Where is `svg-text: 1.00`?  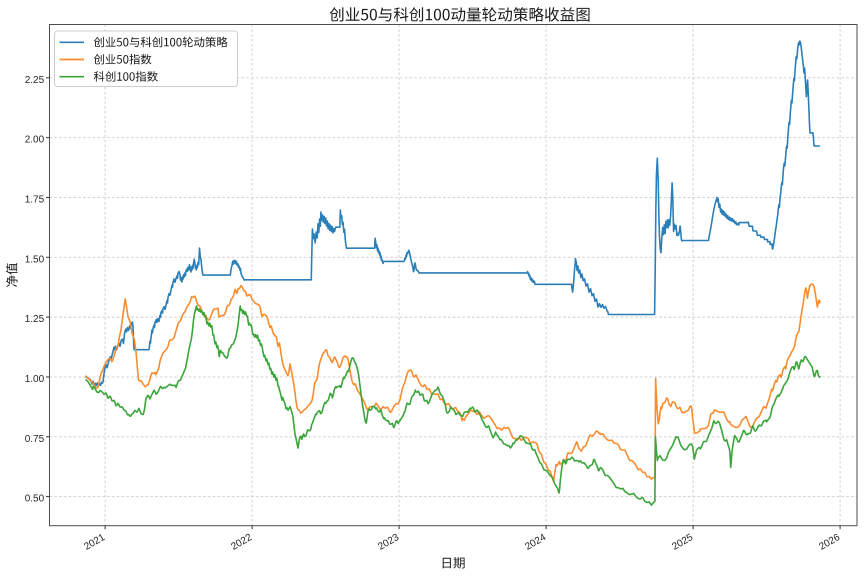
svg-text: 1.00 is located at coordinates (35, 379).